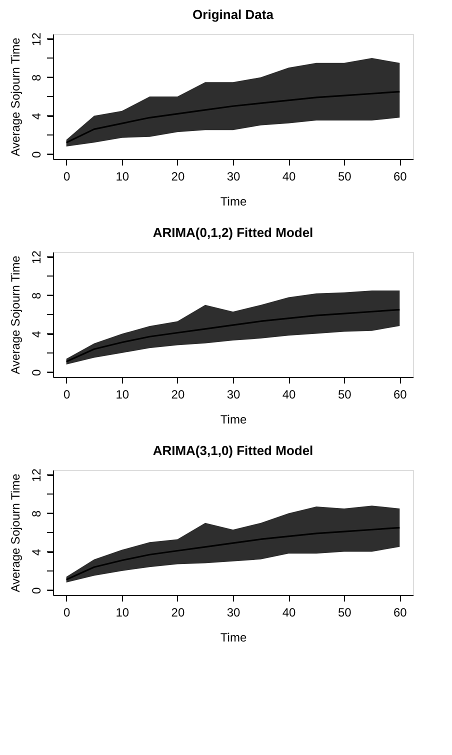 The image size is (452, 755). Describe the element at coordinates (233, 450) in the screenshot. I see `chart-title: ARIMA(3,1,0) Fitted Model` at that location.